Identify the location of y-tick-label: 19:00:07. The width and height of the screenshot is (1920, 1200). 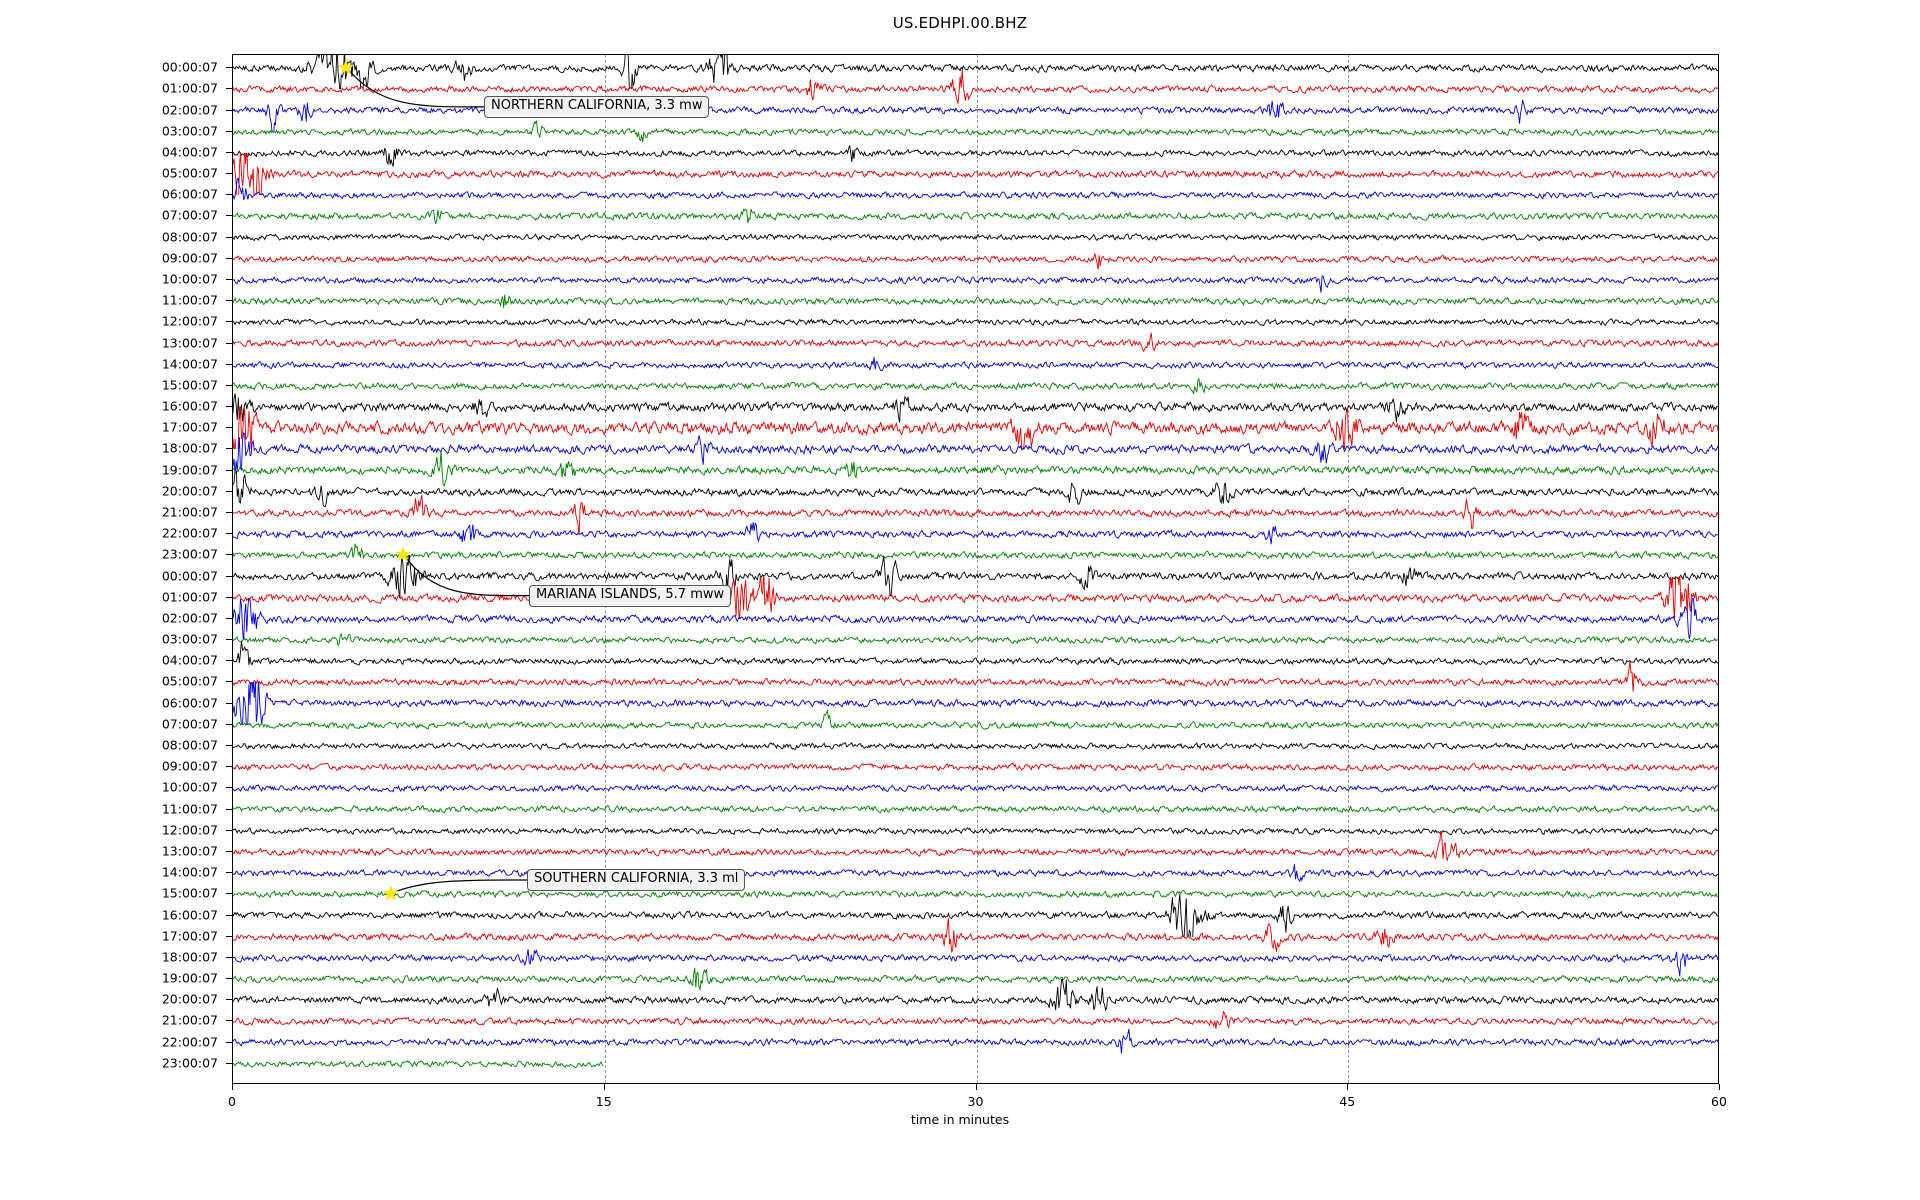
(189, 978).